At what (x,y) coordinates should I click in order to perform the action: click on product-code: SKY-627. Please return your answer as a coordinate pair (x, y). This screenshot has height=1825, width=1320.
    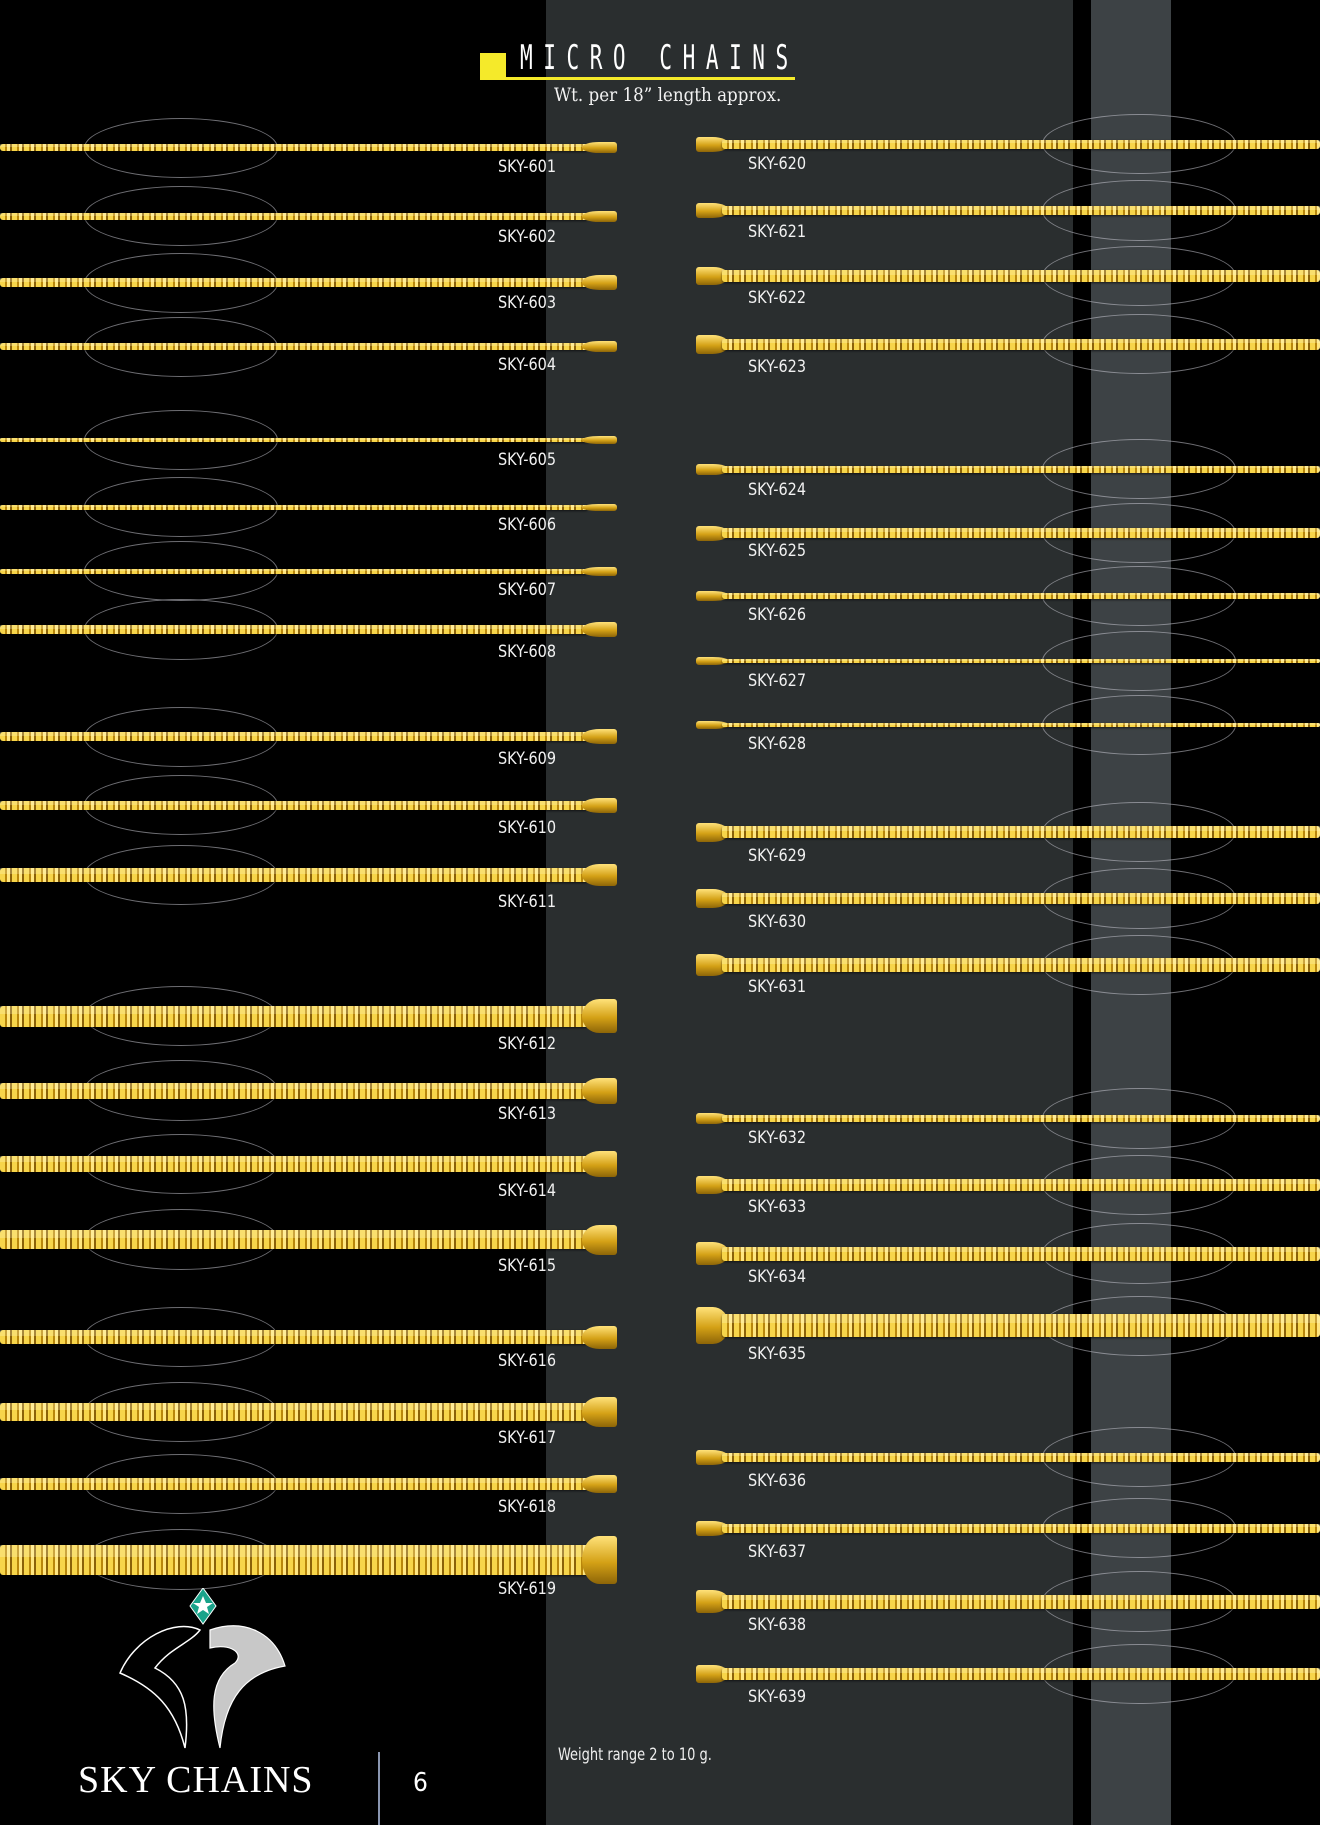
    Looking at the image, I should click on (777, 681).